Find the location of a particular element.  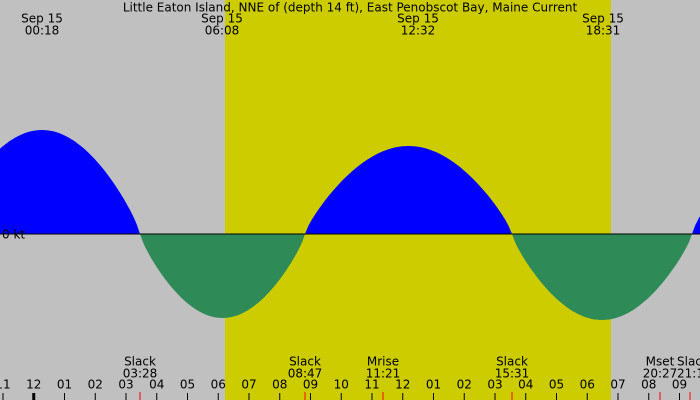

event-time: 15:31 is located at coordinates (512, 374).